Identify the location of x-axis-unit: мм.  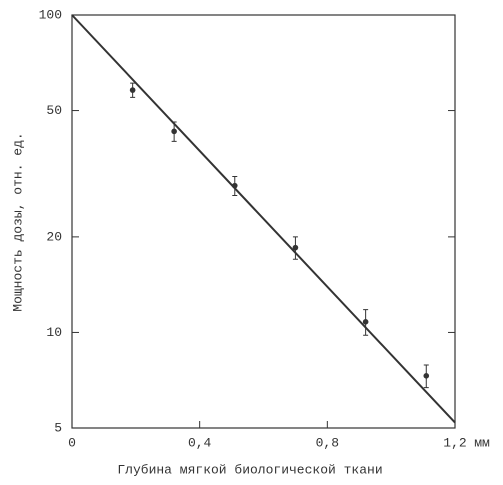
(482, 442).